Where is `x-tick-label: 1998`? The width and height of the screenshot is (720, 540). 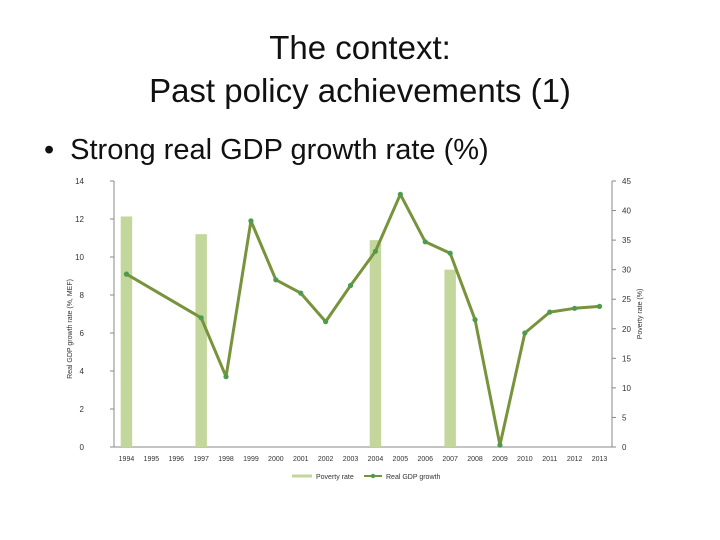
x-tick-label: 1998 is located at coordinates (226, 459).